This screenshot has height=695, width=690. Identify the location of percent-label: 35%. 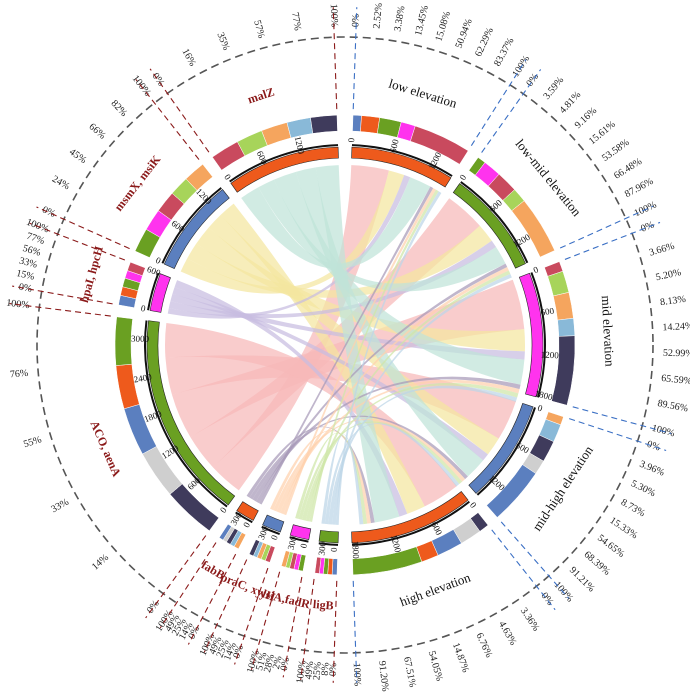
(222, 41).